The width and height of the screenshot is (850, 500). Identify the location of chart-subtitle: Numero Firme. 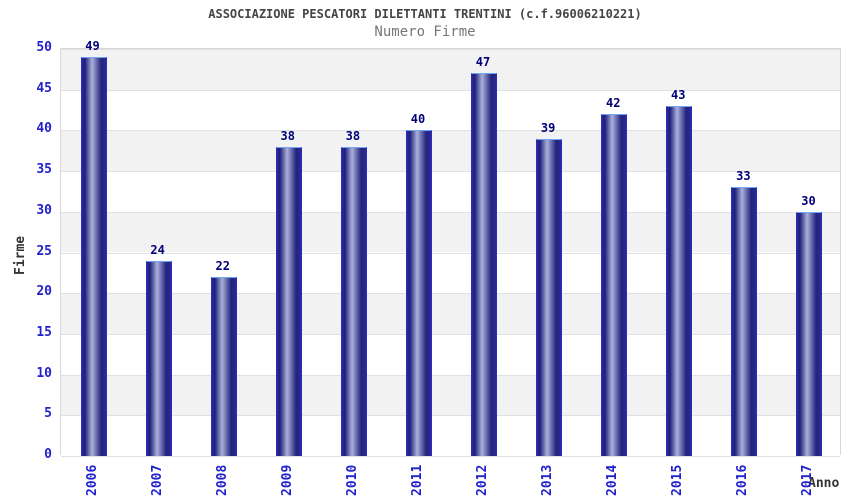
(425, 32).